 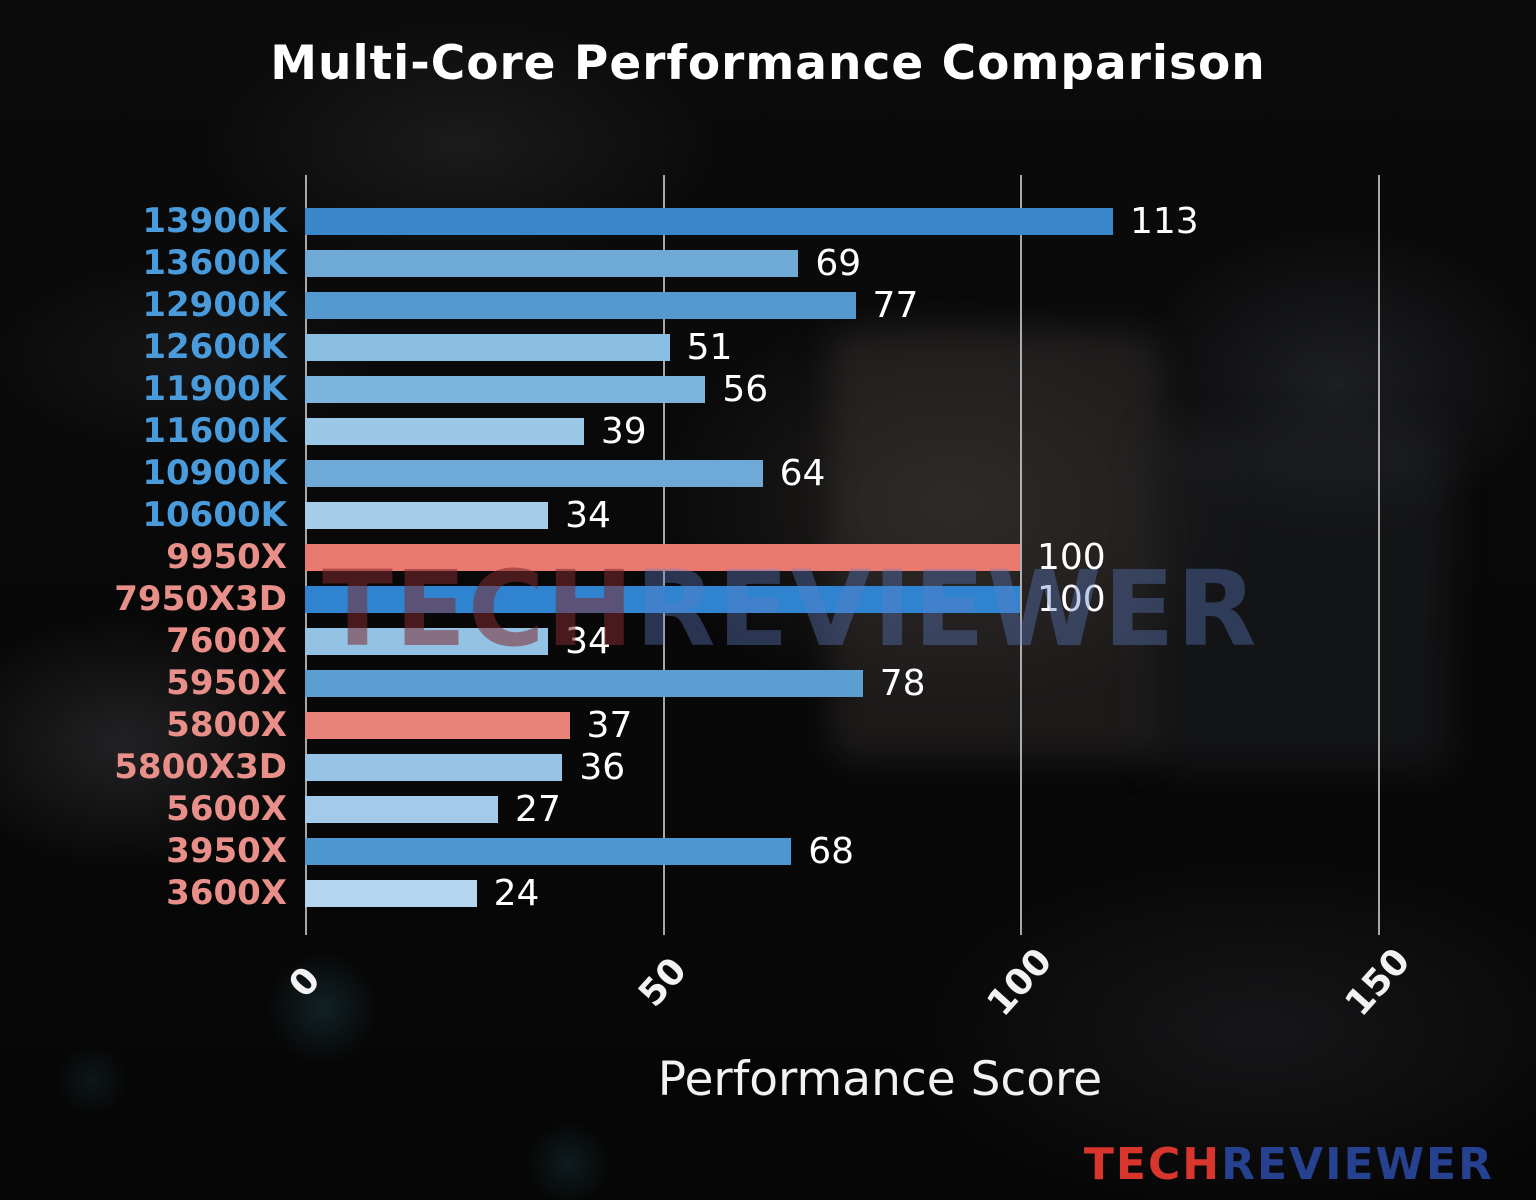 I want to click on value-label: 24, so click(x=516, y=893).